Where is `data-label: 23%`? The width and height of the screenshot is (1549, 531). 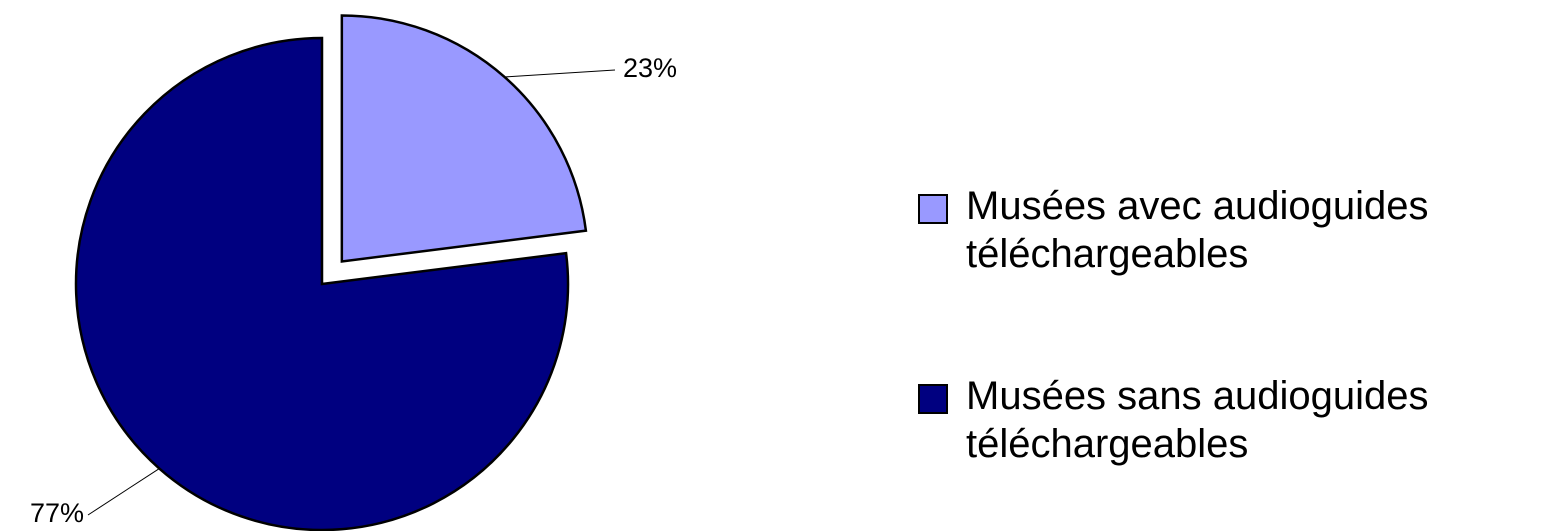 data-label: 23% is located at coordinates (650, 68).